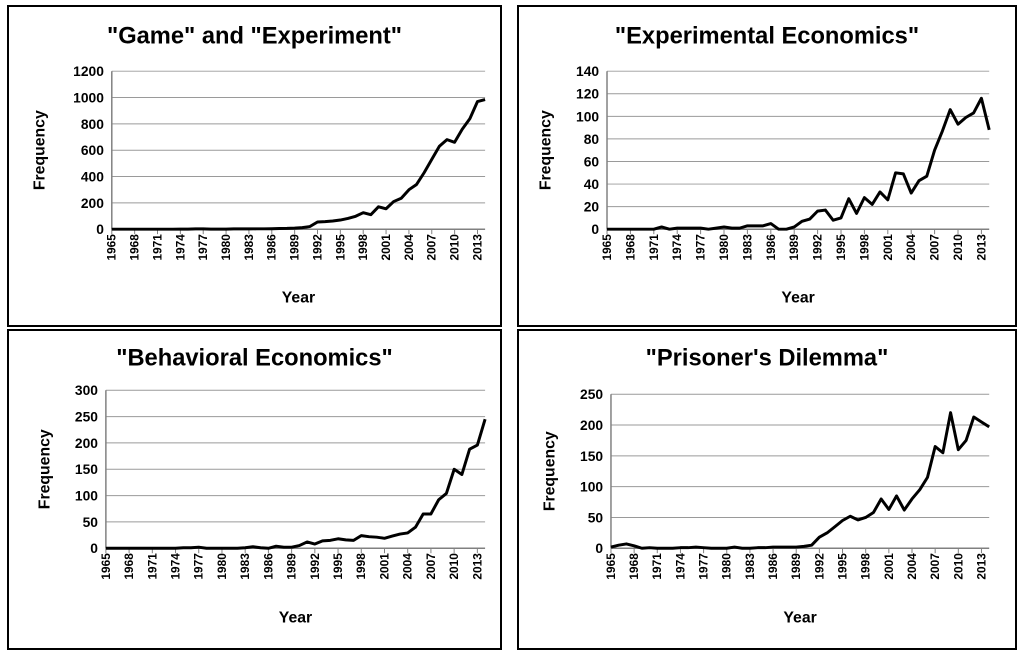 The image size is (1024, 655). What do you see at coordinates (767, 359) in the screenshot?
I see `chart-title: "Prisoner's Dilemma"` at bounding box center [767, 359].